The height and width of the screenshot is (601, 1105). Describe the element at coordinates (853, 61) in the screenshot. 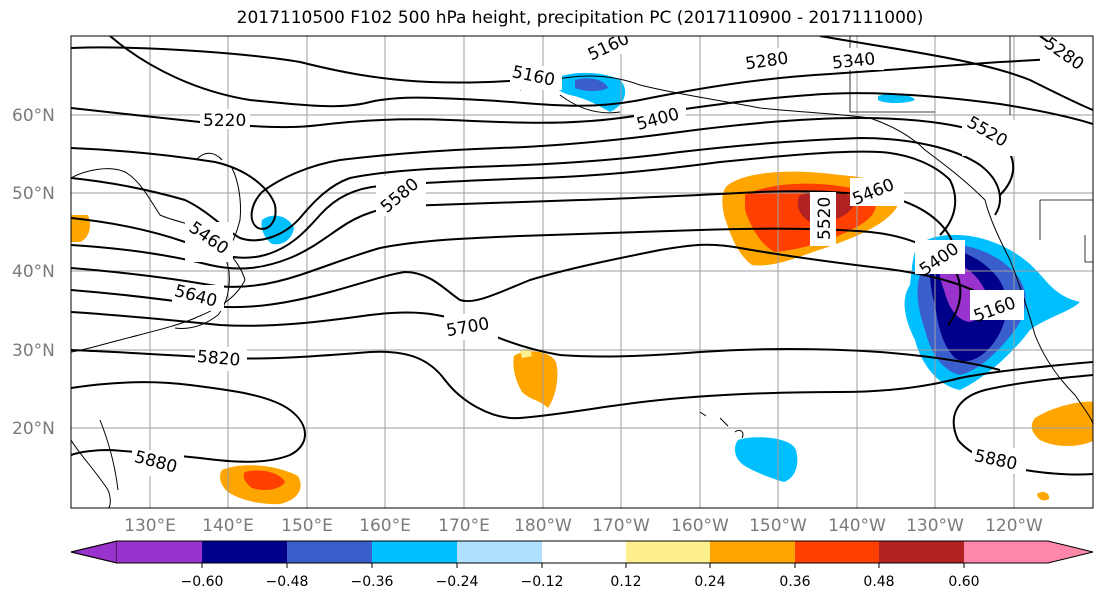

I see `contour-label: 5340` at that location.